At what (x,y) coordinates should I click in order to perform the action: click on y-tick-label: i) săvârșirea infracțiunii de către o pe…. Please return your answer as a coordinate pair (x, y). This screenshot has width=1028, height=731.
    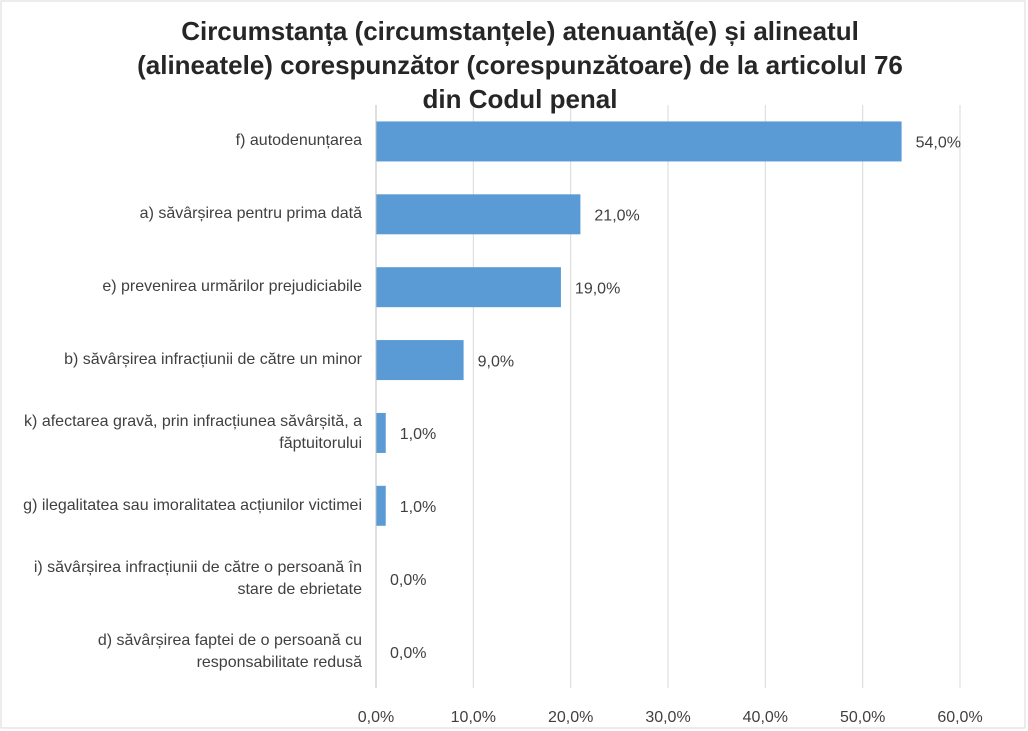
    Looking at the image, I should click on (197, 578).